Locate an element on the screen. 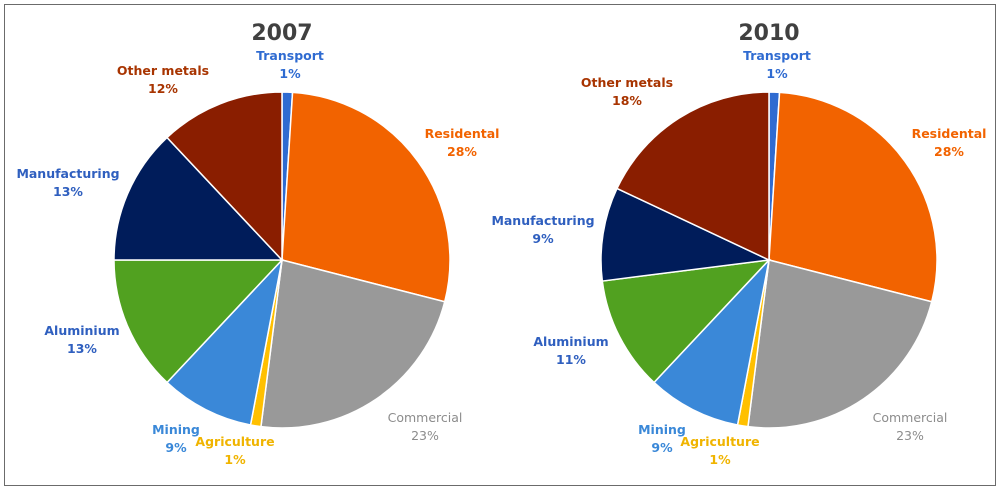 This screenshot has width=1002, height=492. slice-label-2010-commercial: Commercial 23% is located at coordinates (910, 426).